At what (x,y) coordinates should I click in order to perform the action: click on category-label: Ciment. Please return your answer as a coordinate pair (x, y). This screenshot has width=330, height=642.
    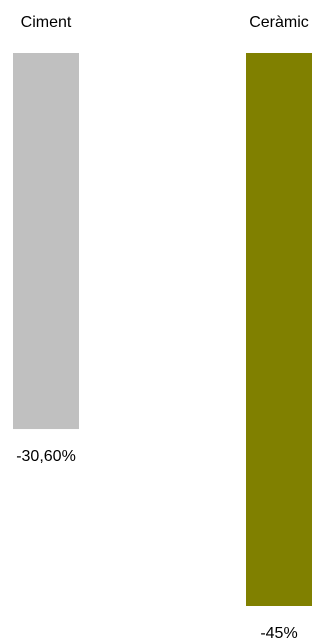
    Looking at the image, I should click on (46, 22).